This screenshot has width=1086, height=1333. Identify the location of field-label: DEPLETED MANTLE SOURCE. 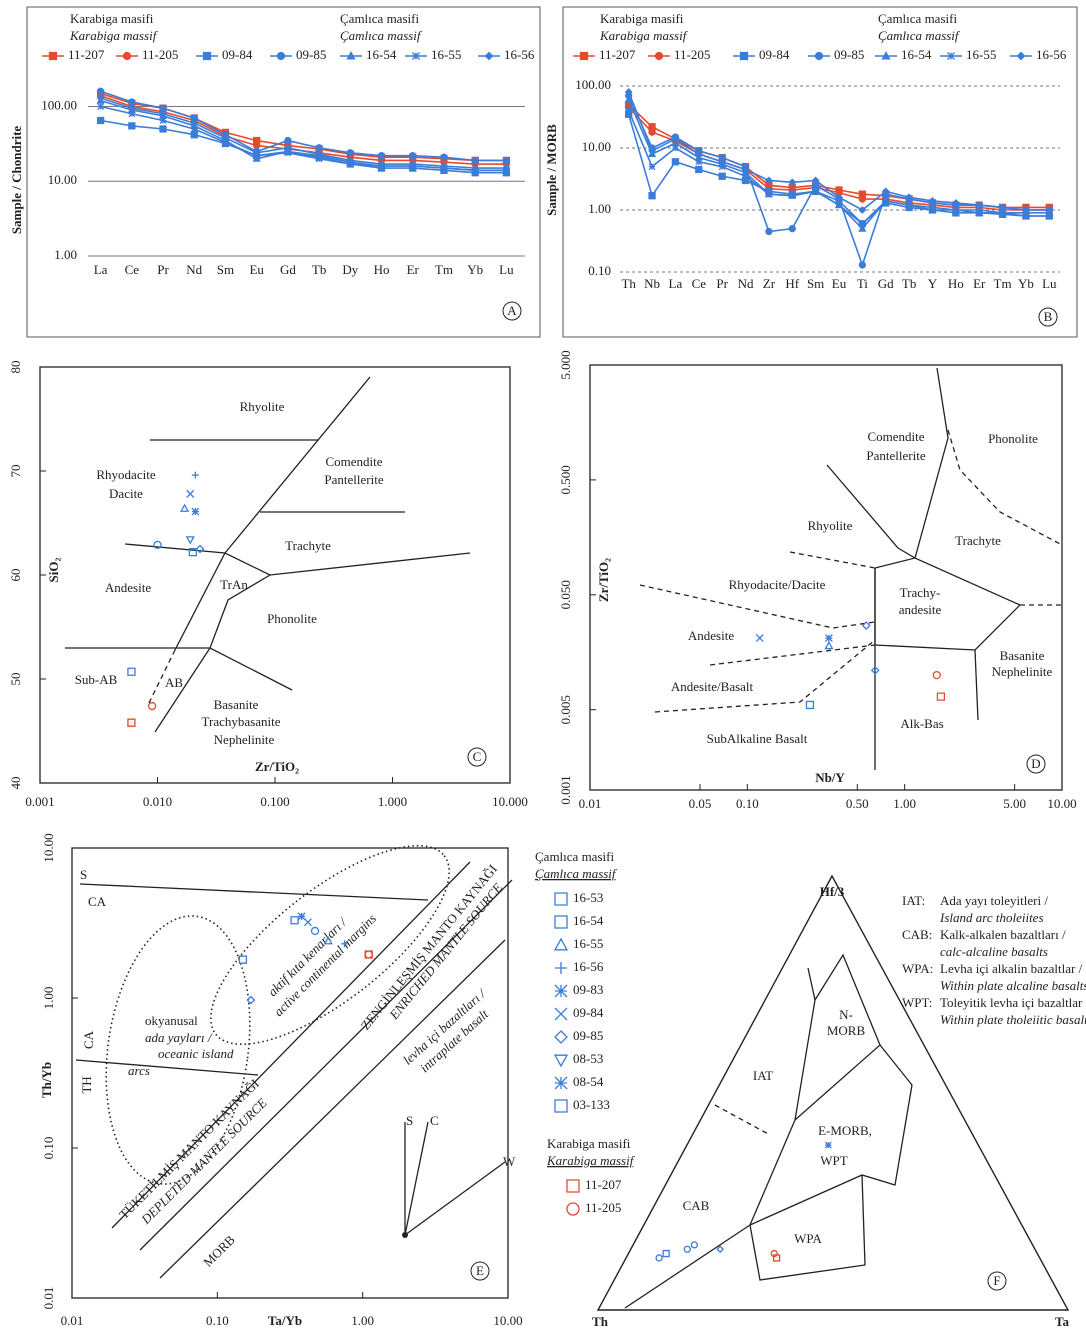
(203, 1161).